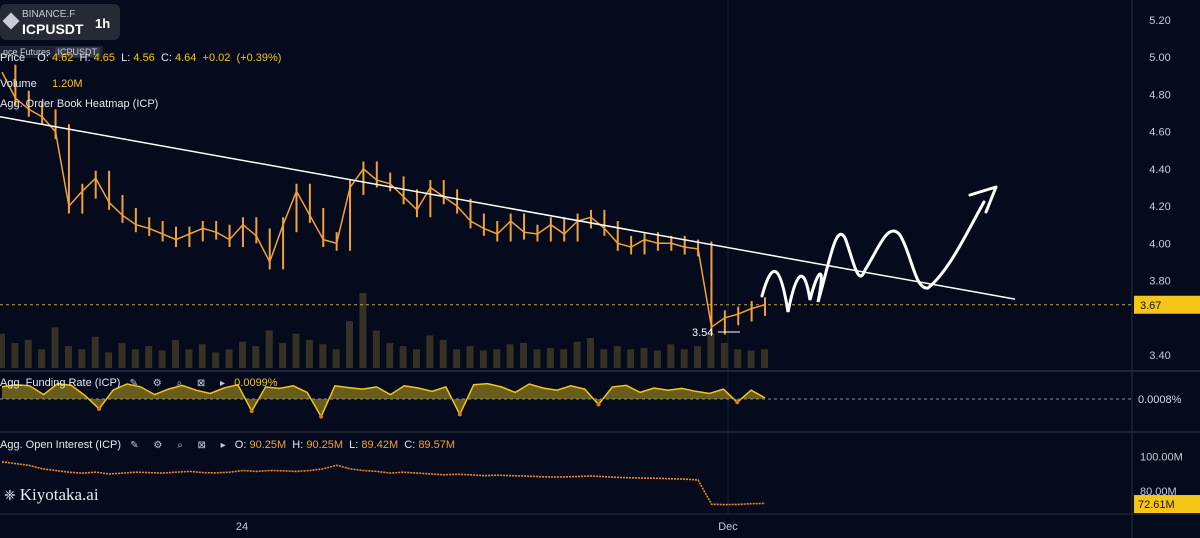 Image resolution: width=1200 pixels, height=538 pixels. I want to click on oi-layer, so click(383, 483).